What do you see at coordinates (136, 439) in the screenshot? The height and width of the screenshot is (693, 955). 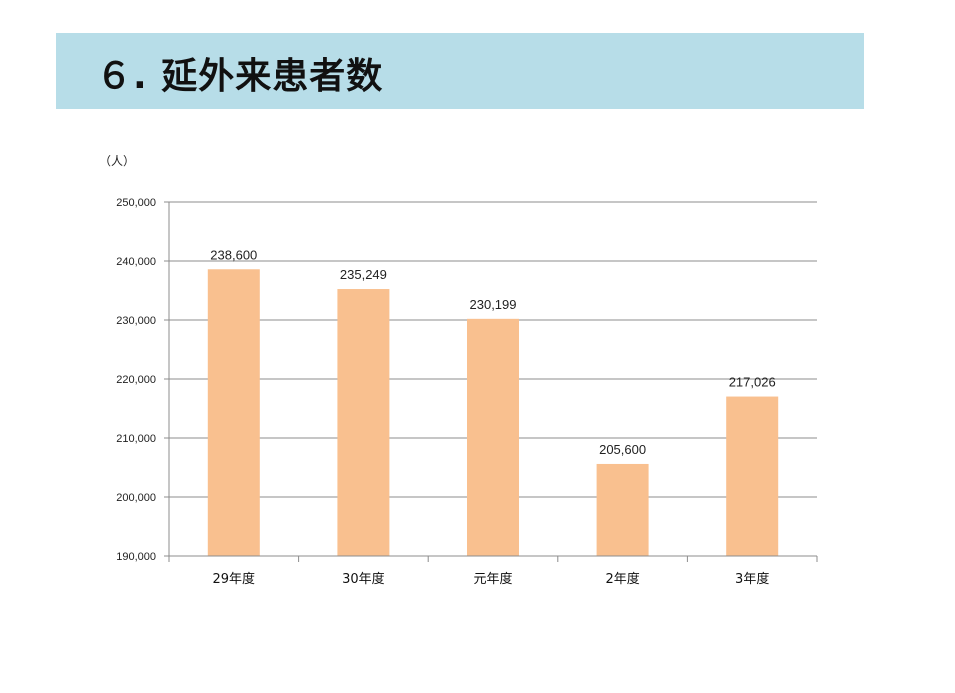 I see `y-tick-label: 210,000` at bounding box center [136, 439].